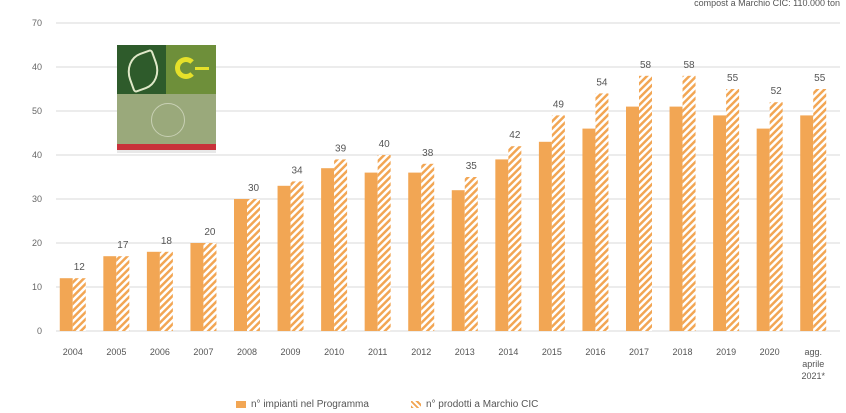 This screenshot has width=846, height=413. Describe the element at coordinates (247, 352) in the screenshot. I see `x-tick-label: 2008` at that location.